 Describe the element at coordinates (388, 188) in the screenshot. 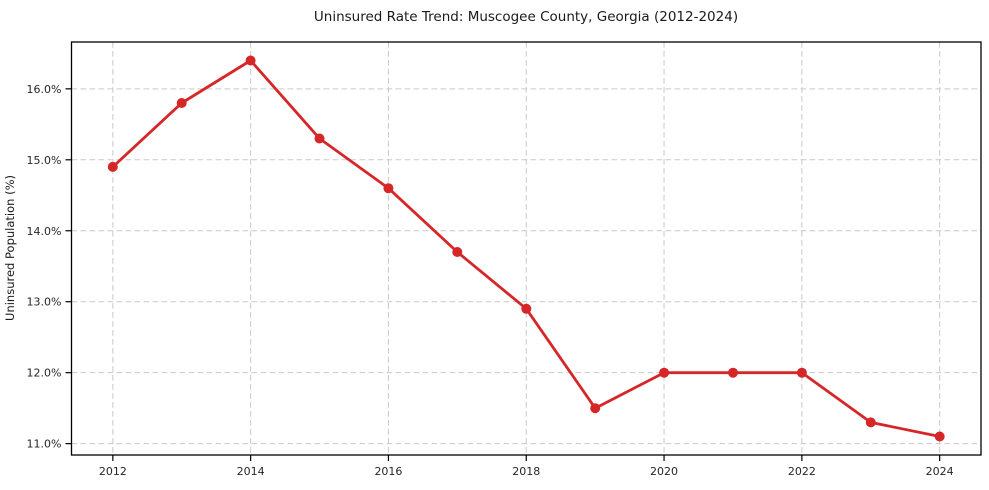

I see `data-point-2016` at that location.